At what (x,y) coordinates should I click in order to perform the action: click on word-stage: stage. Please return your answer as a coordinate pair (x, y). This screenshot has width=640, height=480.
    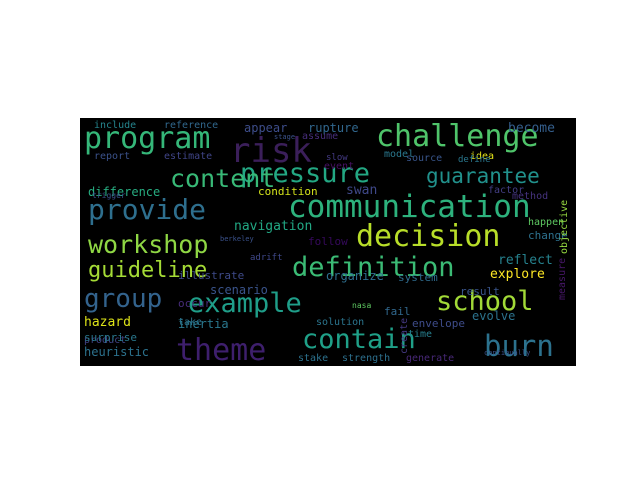
    Looking at the image, I should click on (285, 137).